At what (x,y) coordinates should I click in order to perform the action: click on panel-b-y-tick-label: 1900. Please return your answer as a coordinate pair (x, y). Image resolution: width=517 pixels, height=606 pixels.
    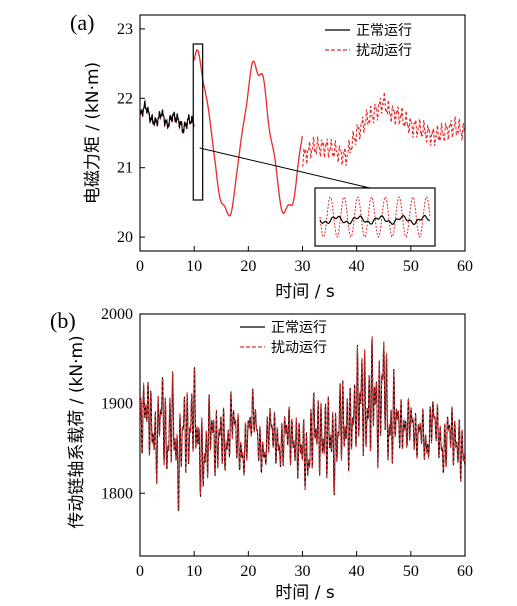
    Looking at the image, I should click on (117, 404).